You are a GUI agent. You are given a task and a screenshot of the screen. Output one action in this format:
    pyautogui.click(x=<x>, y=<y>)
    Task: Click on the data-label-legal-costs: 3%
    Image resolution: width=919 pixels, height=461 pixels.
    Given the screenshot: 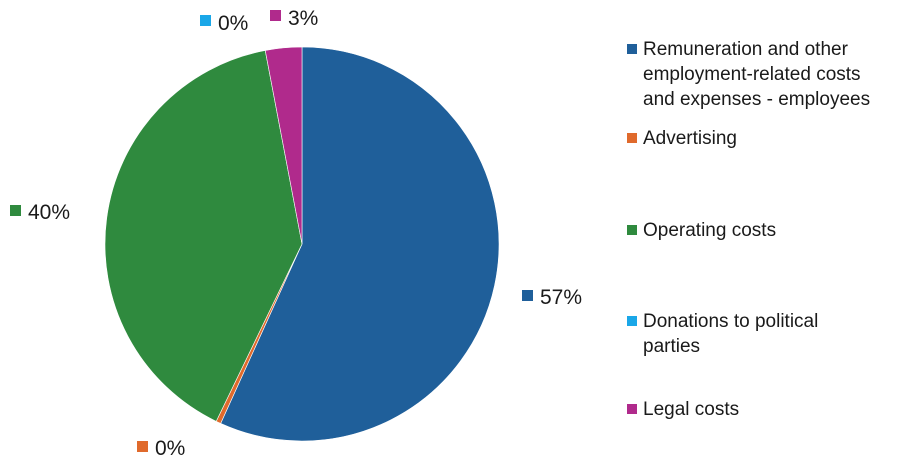 What is the action you would take?
    pyautogui.click(x=303, y=18)
    